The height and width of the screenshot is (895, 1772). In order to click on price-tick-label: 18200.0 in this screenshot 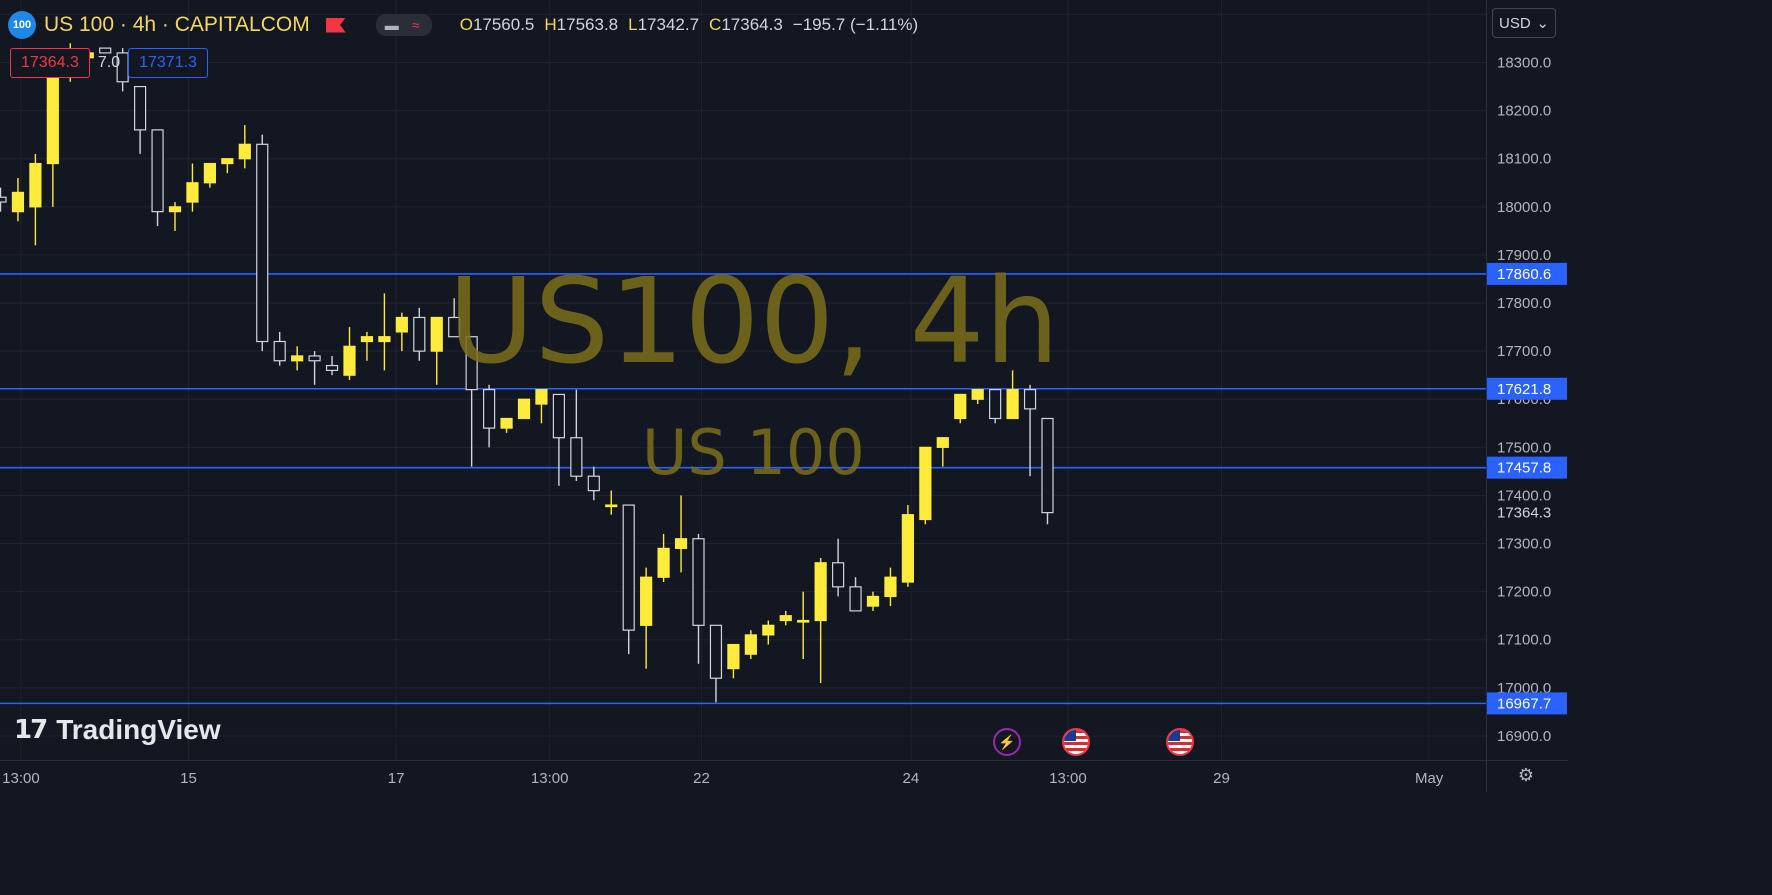, I will do `click(1524, 111)`.